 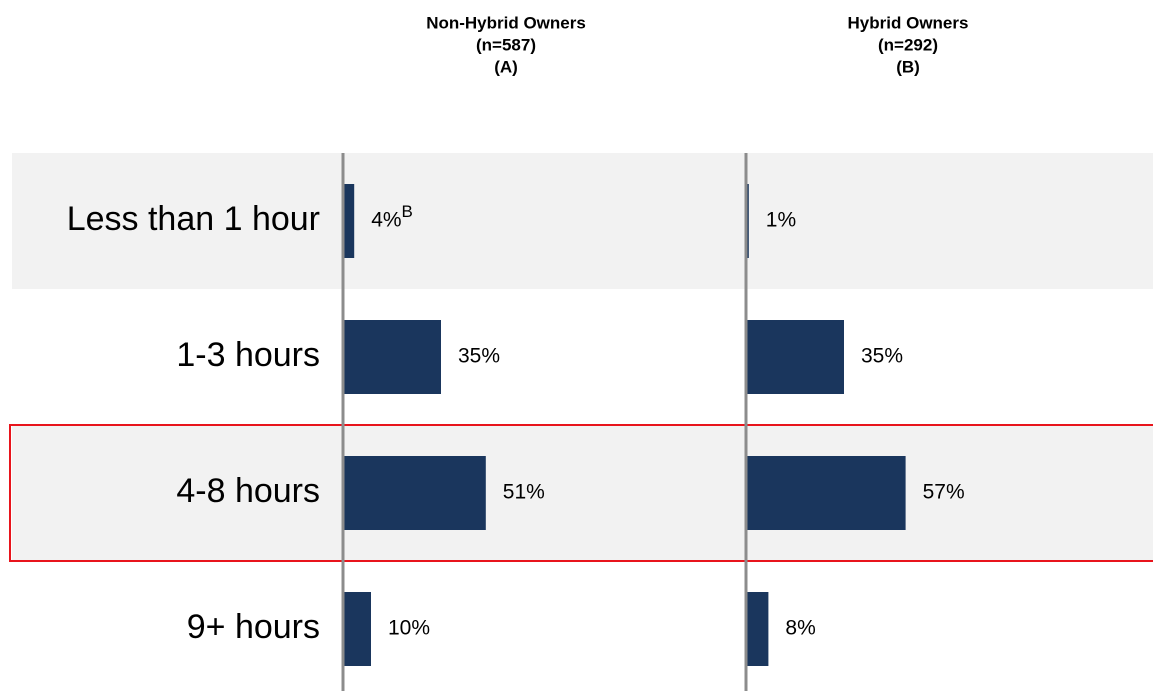 I want to click on value-label: 10%, so click(x=409, y=628).